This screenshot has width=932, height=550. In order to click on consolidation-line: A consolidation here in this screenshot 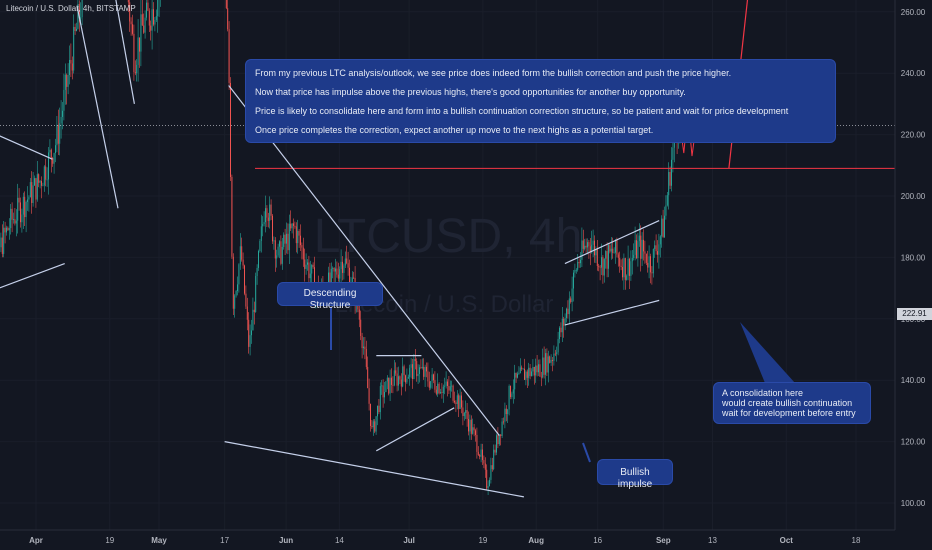, I will do `click(763, 393)`.